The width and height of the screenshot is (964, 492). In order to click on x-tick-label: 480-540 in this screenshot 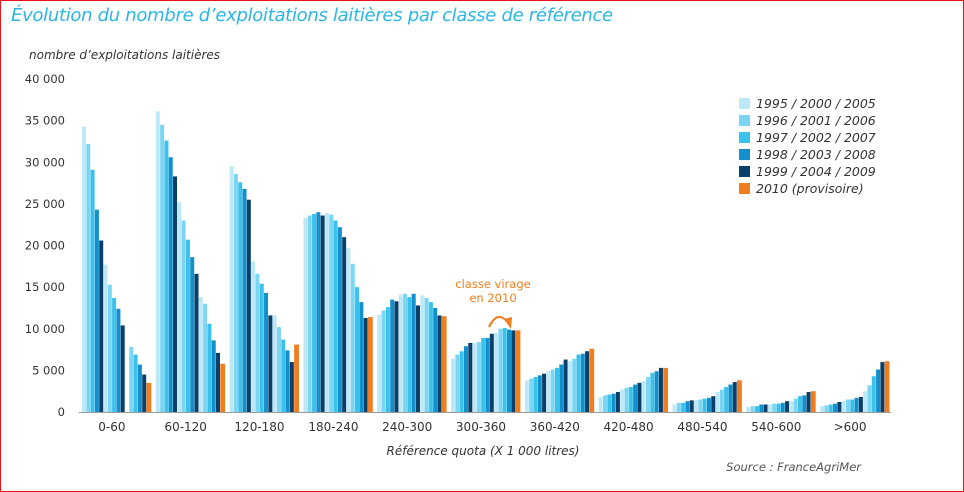, I will do `click(702, 427)`.